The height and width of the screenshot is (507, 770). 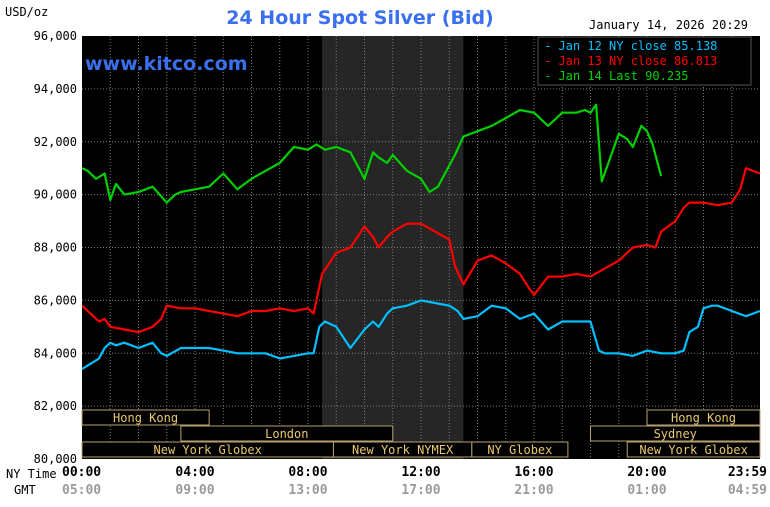 I want to click on session-label: New York NYMEX, so click(x=403, y=450).